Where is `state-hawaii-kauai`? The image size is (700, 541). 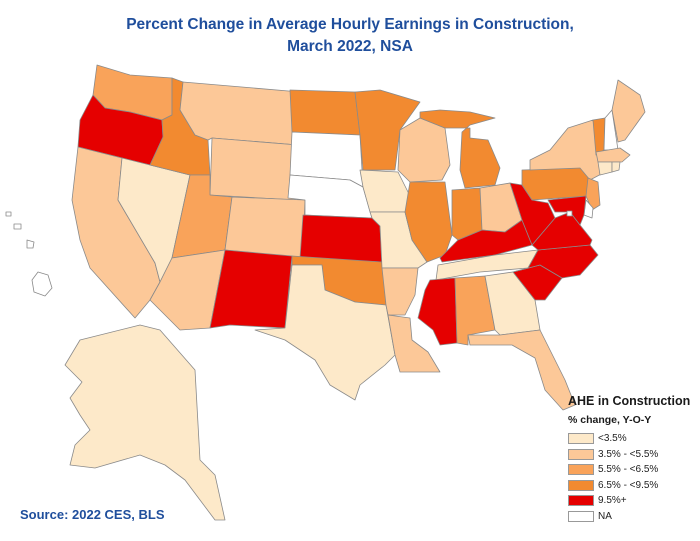
state-hawaii-kauai is located at coordinates (8, 214).